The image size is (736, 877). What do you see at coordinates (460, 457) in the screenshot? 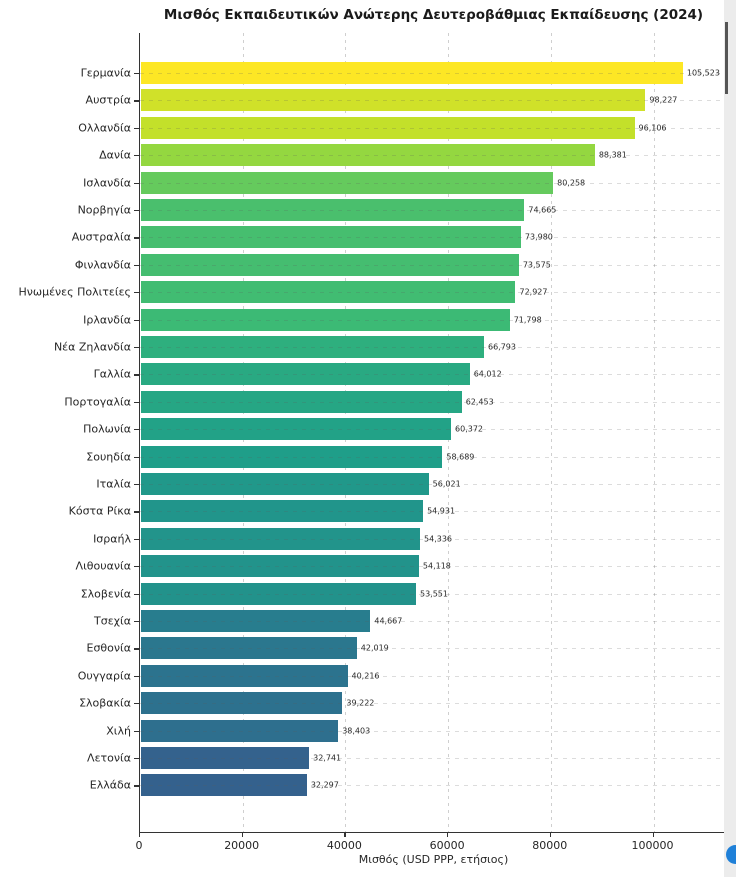
I see `bar-value-label: 58,689` at bounding box center [460, 457].